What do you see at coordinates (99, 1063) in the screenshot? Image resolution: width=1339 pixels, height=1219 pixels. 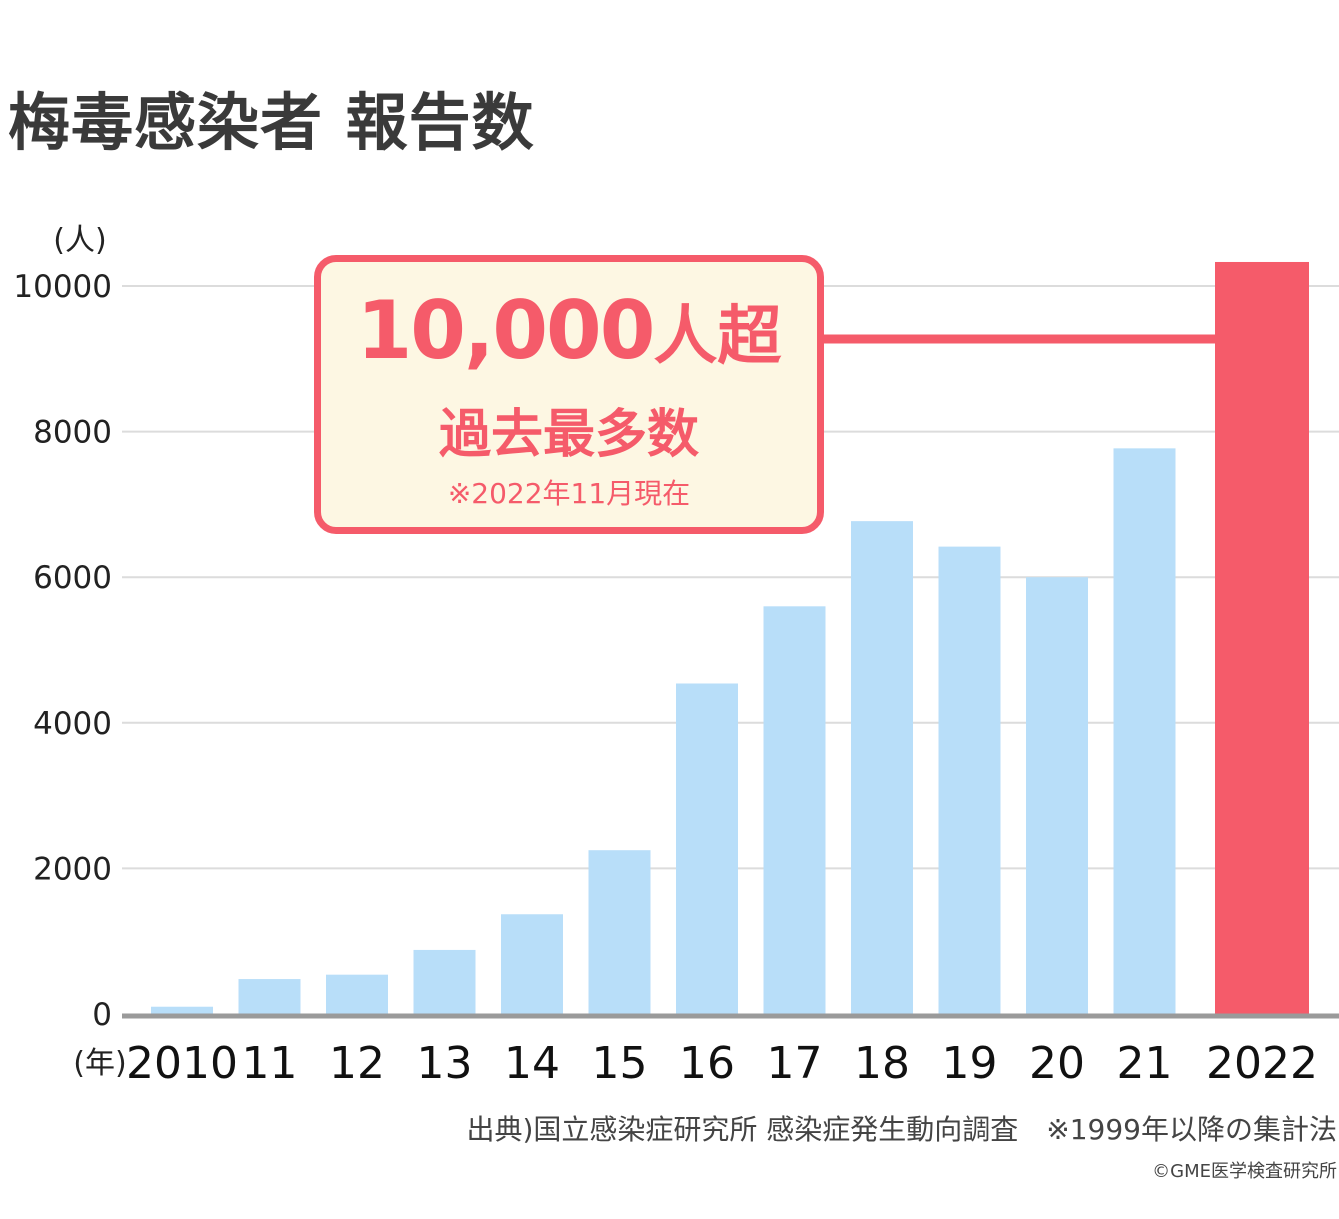 I see `x-unit-label: (年)` at bounding box center [99, 1063].